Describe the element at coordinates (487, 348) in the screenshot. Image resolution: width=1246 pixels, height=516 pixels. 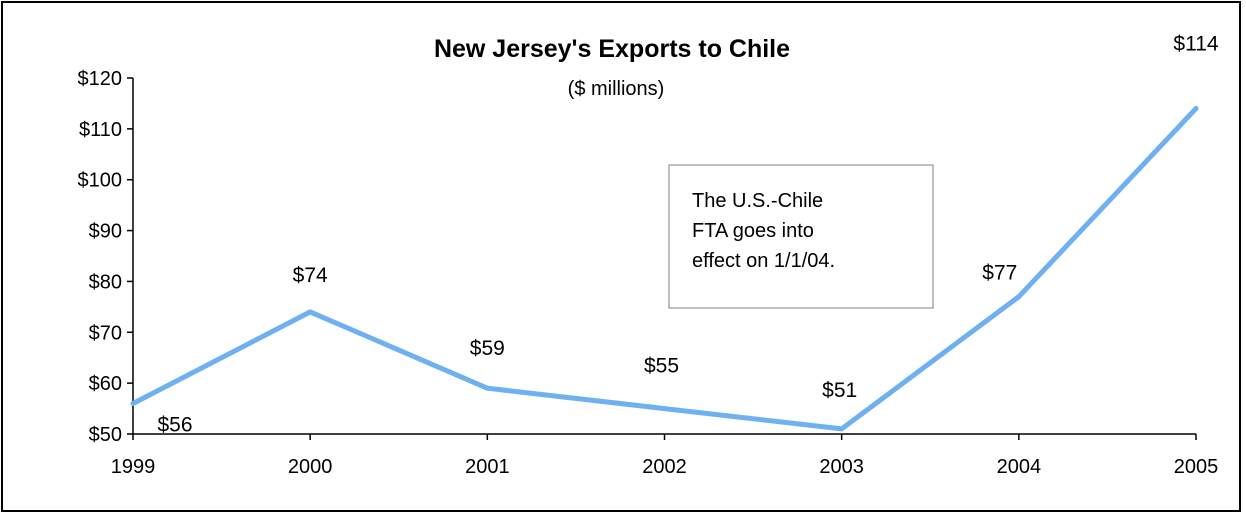
I see `data-label: $59` at that location.